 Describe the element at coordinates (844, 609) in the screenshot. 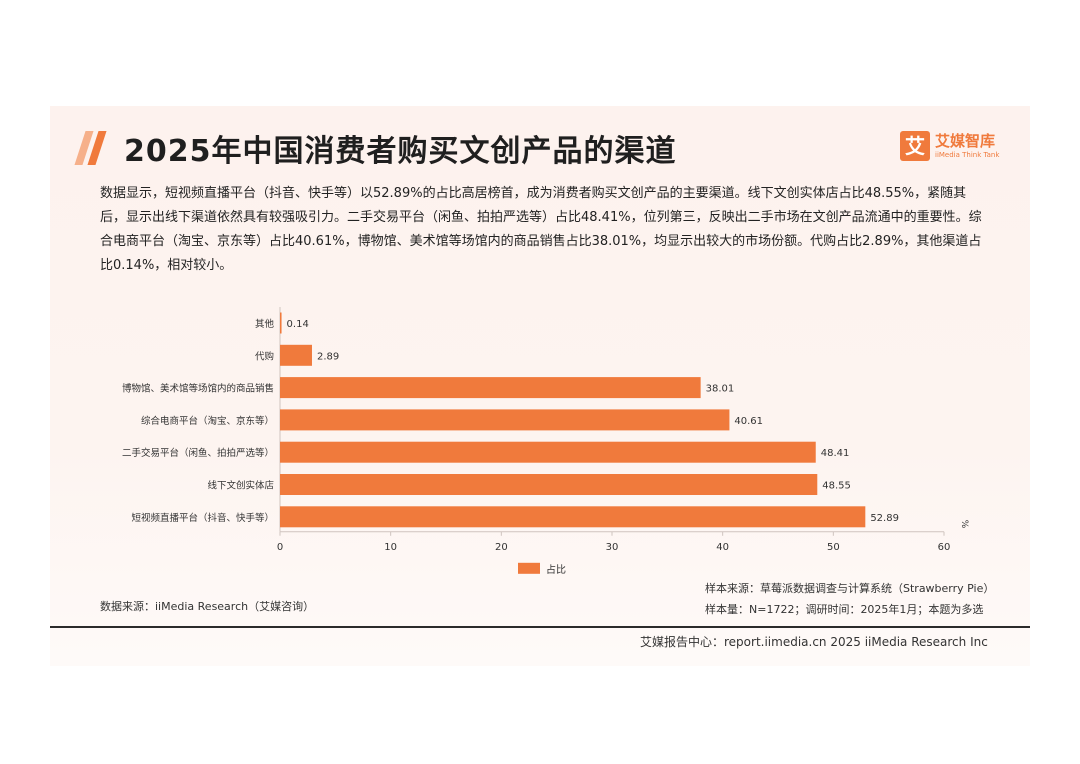

I see `sample-size: 样本量：N=1722；调研时间：2025年1月；本题为多选` at that location.